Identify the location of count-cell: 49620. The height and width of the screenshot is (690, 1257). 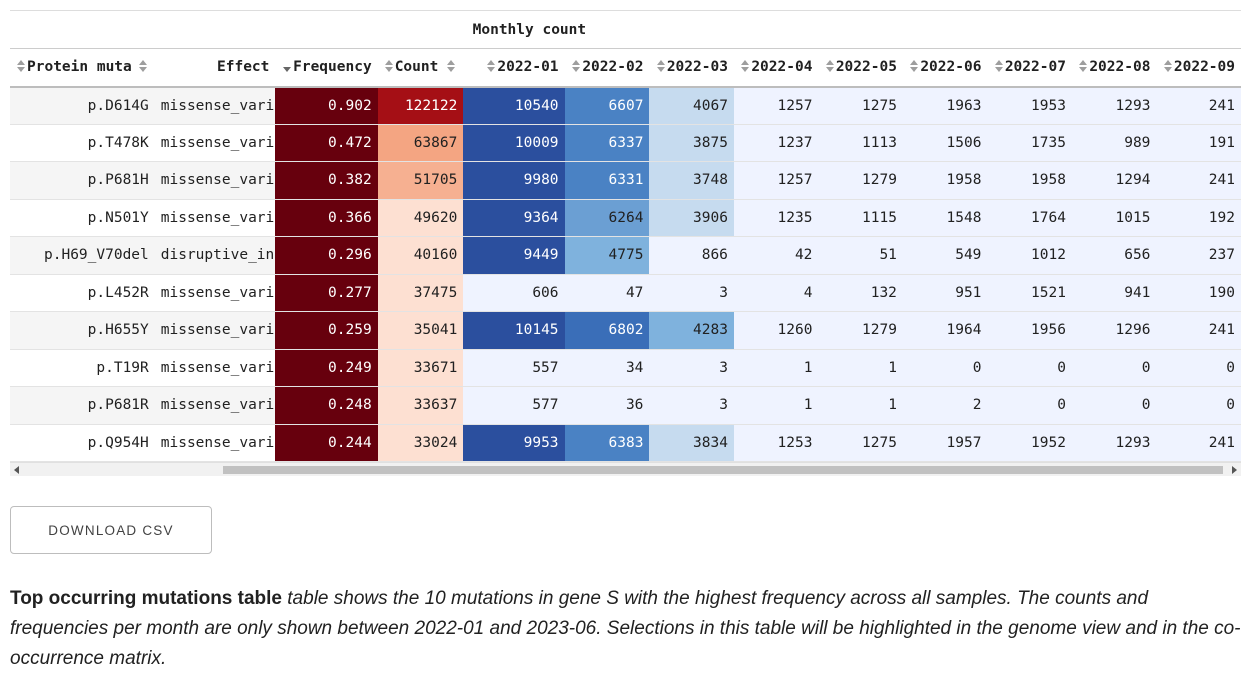
(420, 218).